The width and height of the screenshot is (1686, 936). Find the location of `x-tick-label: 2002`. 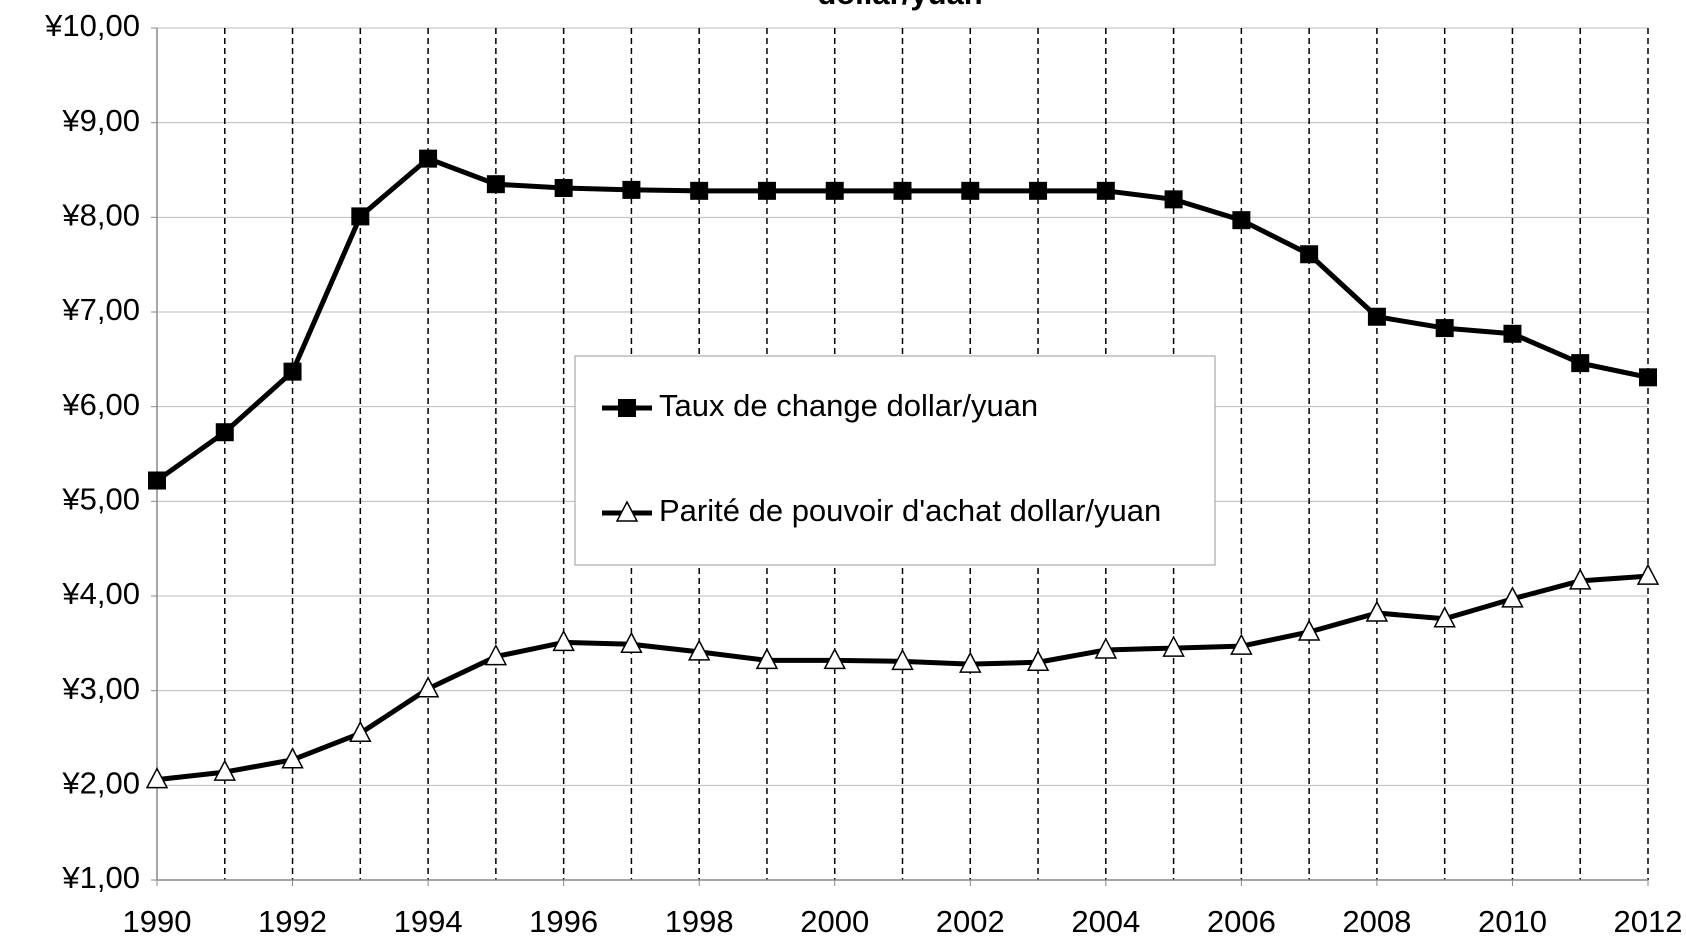

x-tick-label: 2002 is located at coordinates (970, 920).